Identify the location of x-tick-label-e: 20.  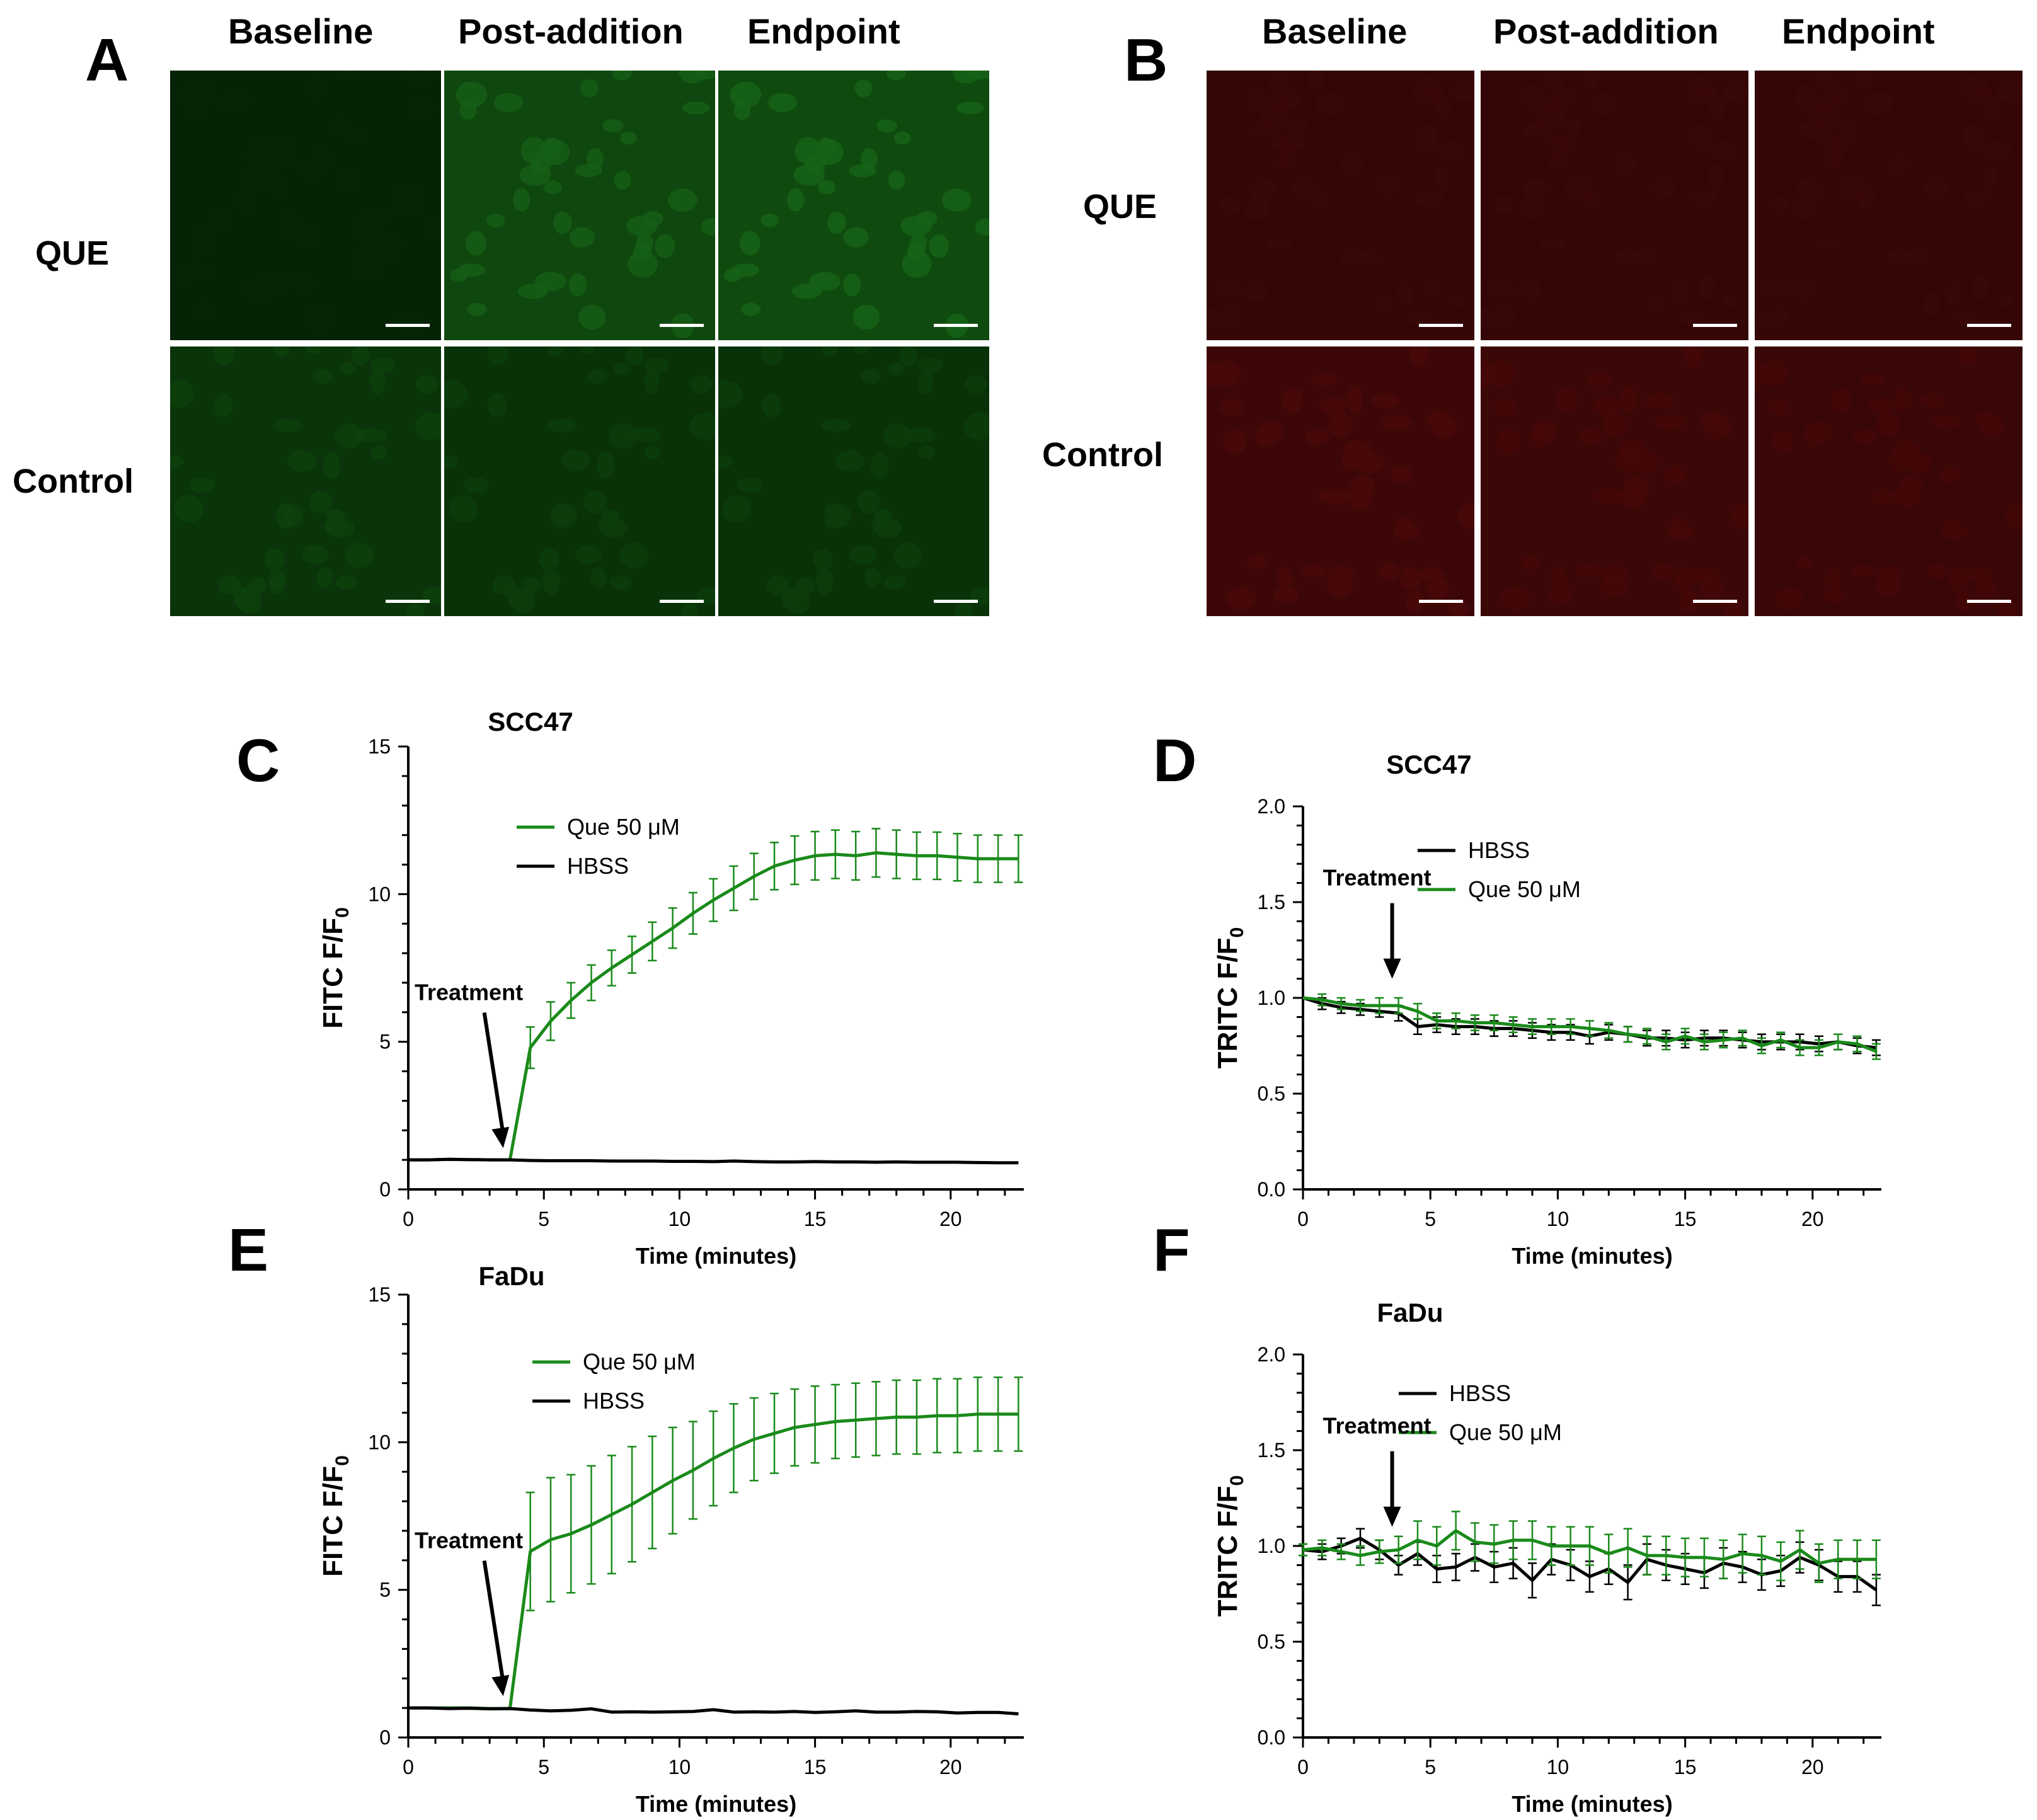
(950, 1767).